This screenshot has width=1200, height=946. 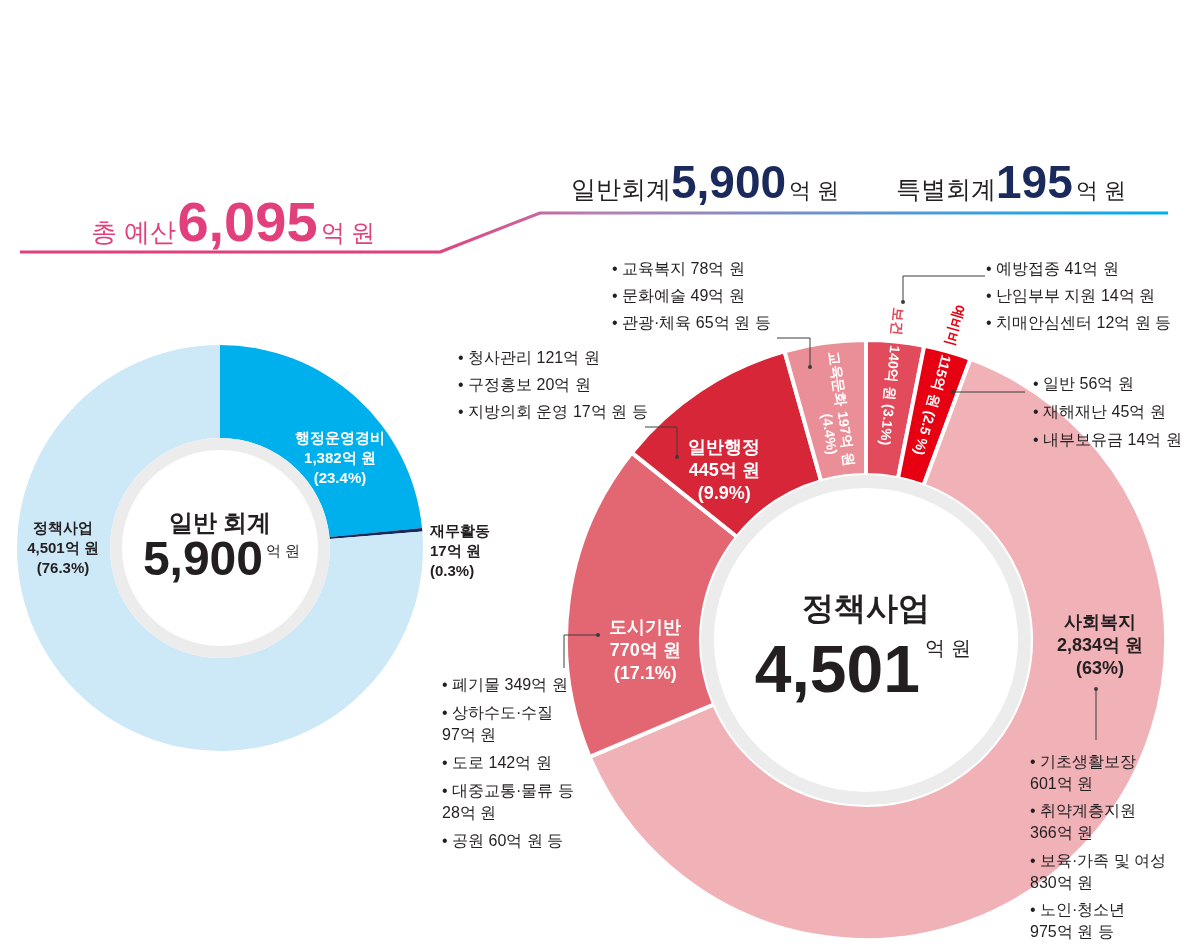 I want to click on slice-label: 일반행정, so click(x=724, y=447).